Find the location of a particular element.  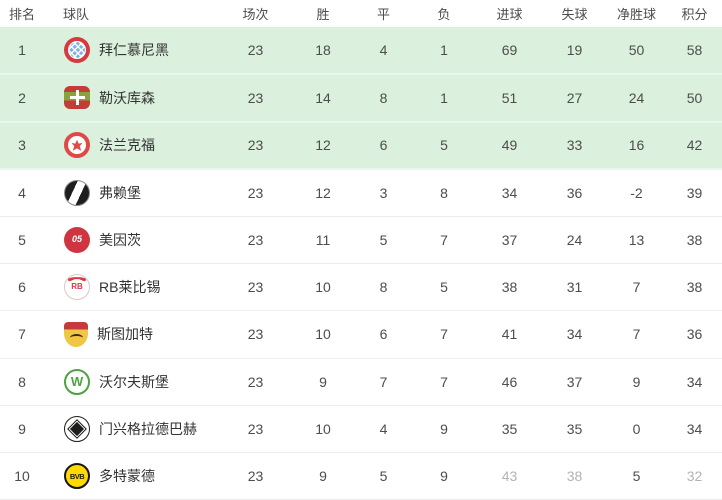

team-wrap: W 沃尔夫斯堡 is located at coordinates (142, 381).